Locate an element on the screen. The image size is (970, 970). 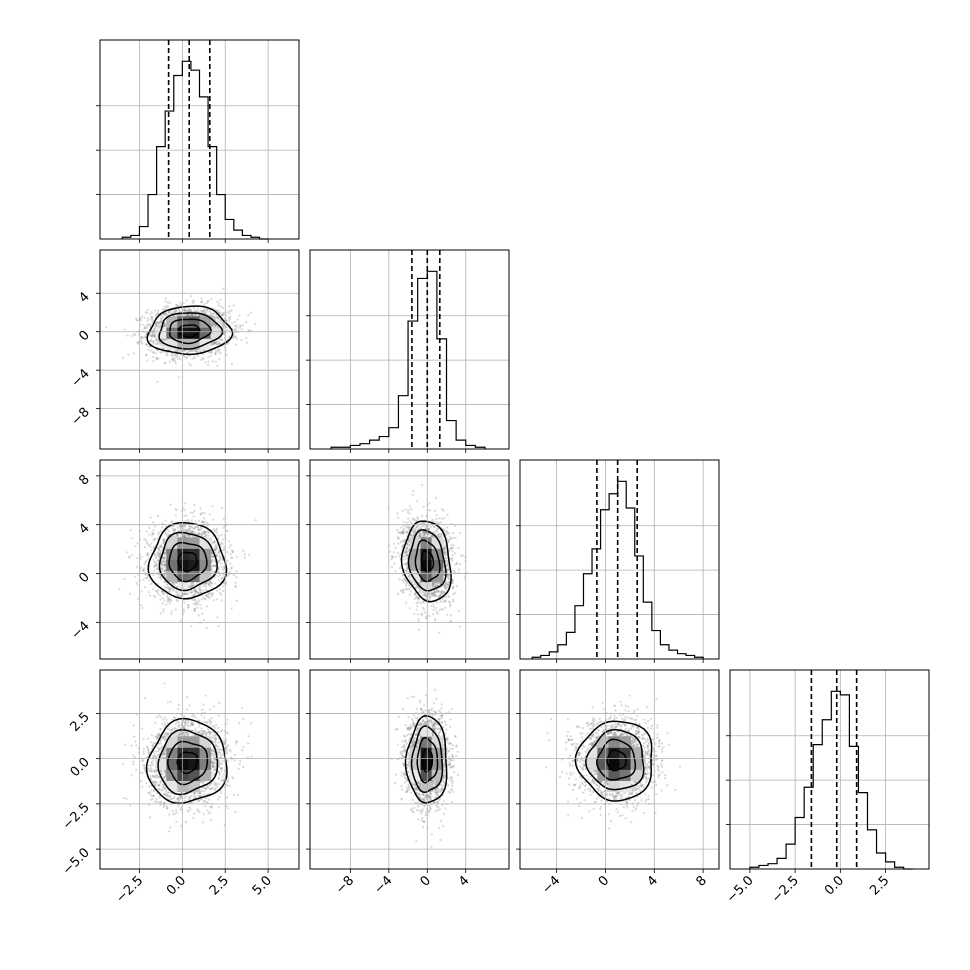
density-cell is located at coordinates (205, 543).